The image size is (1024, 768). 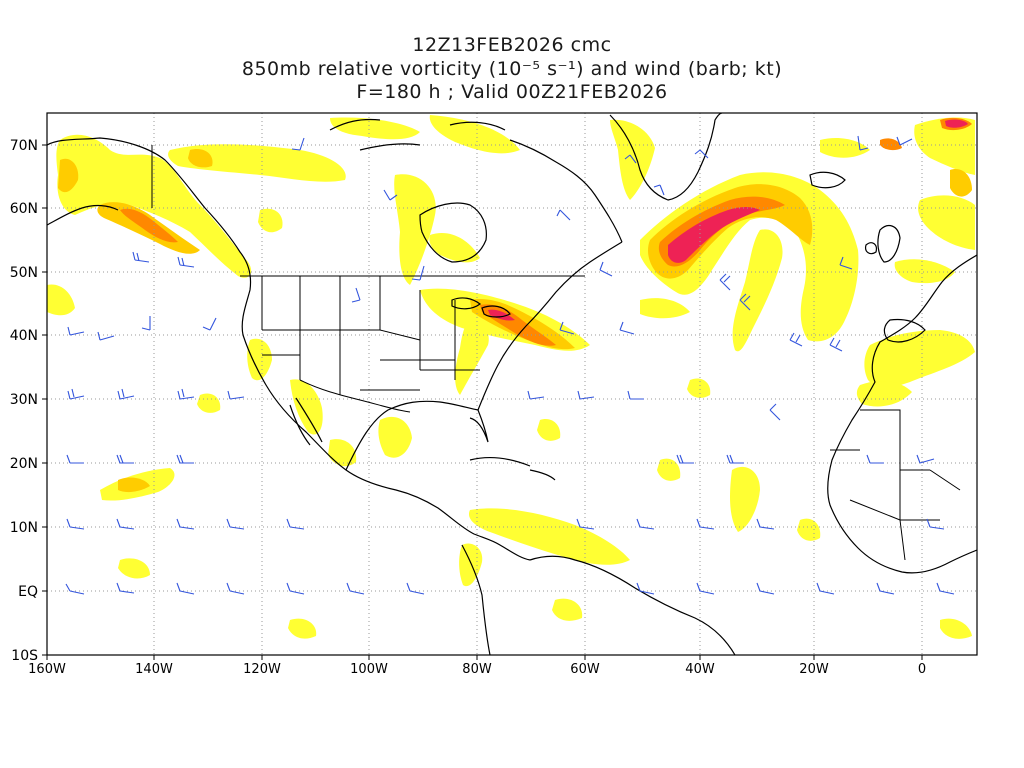 I want to click on lat-label-30n: 30N, so click(x=24, y=400).